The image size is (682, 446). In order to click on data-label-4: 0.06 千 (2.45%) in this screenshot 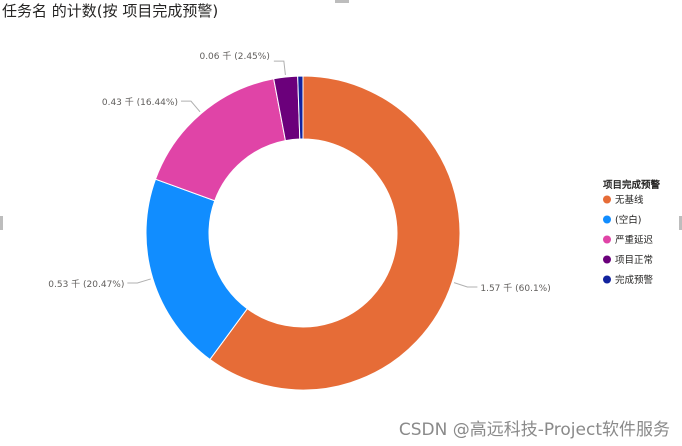, I will do `click(234, 56)`.